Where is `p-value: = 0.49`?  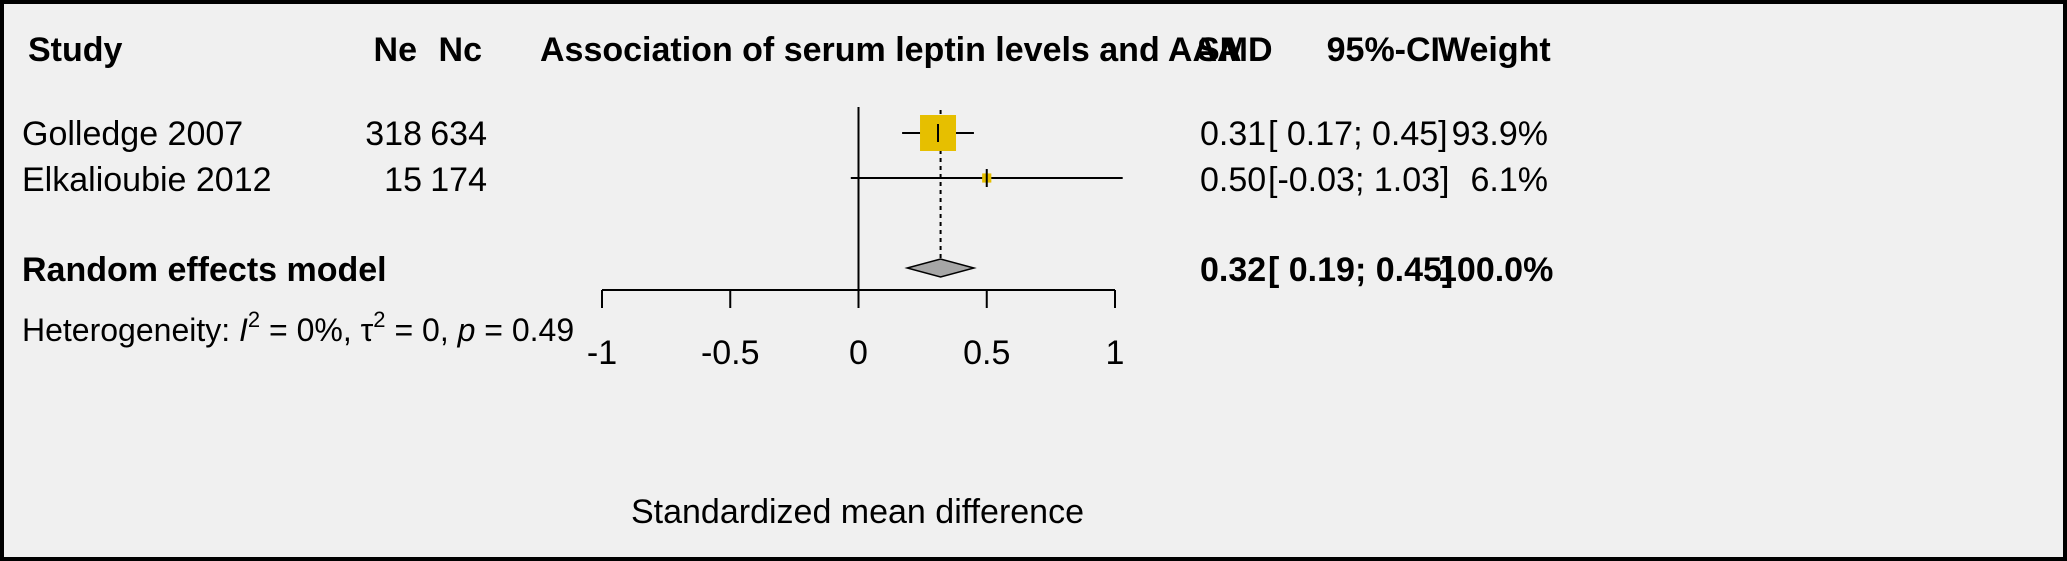
p-value: = 0.49 is located at coordinates (525, 330).